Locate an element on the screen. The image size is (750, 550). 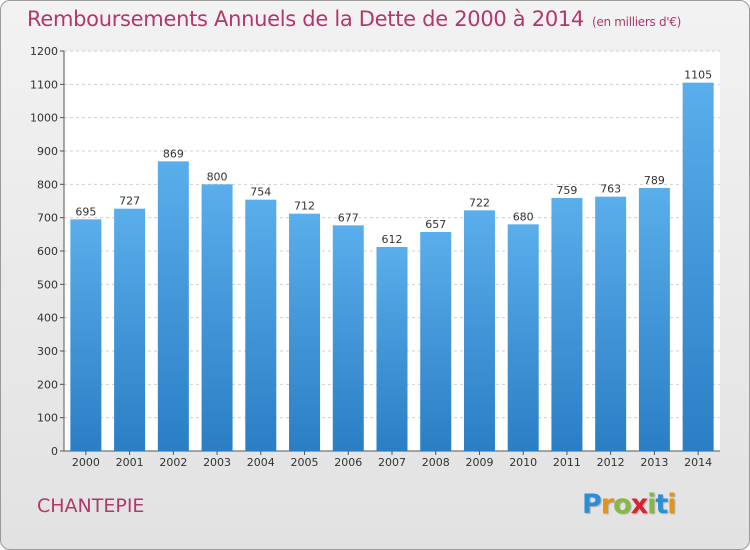
x-tick-label: 2002 is located at coordinates (173, 462).